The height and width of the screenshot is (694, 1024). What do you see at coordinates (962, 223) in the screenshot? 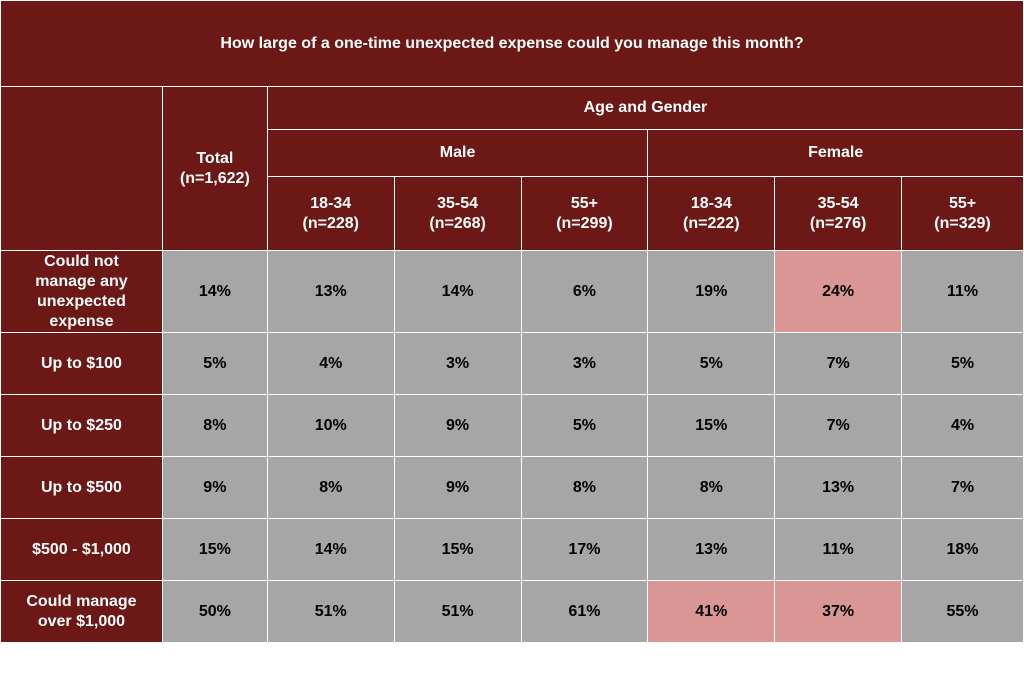
I see `column-n-label: (n=329)` at bounding box center [962, 223].